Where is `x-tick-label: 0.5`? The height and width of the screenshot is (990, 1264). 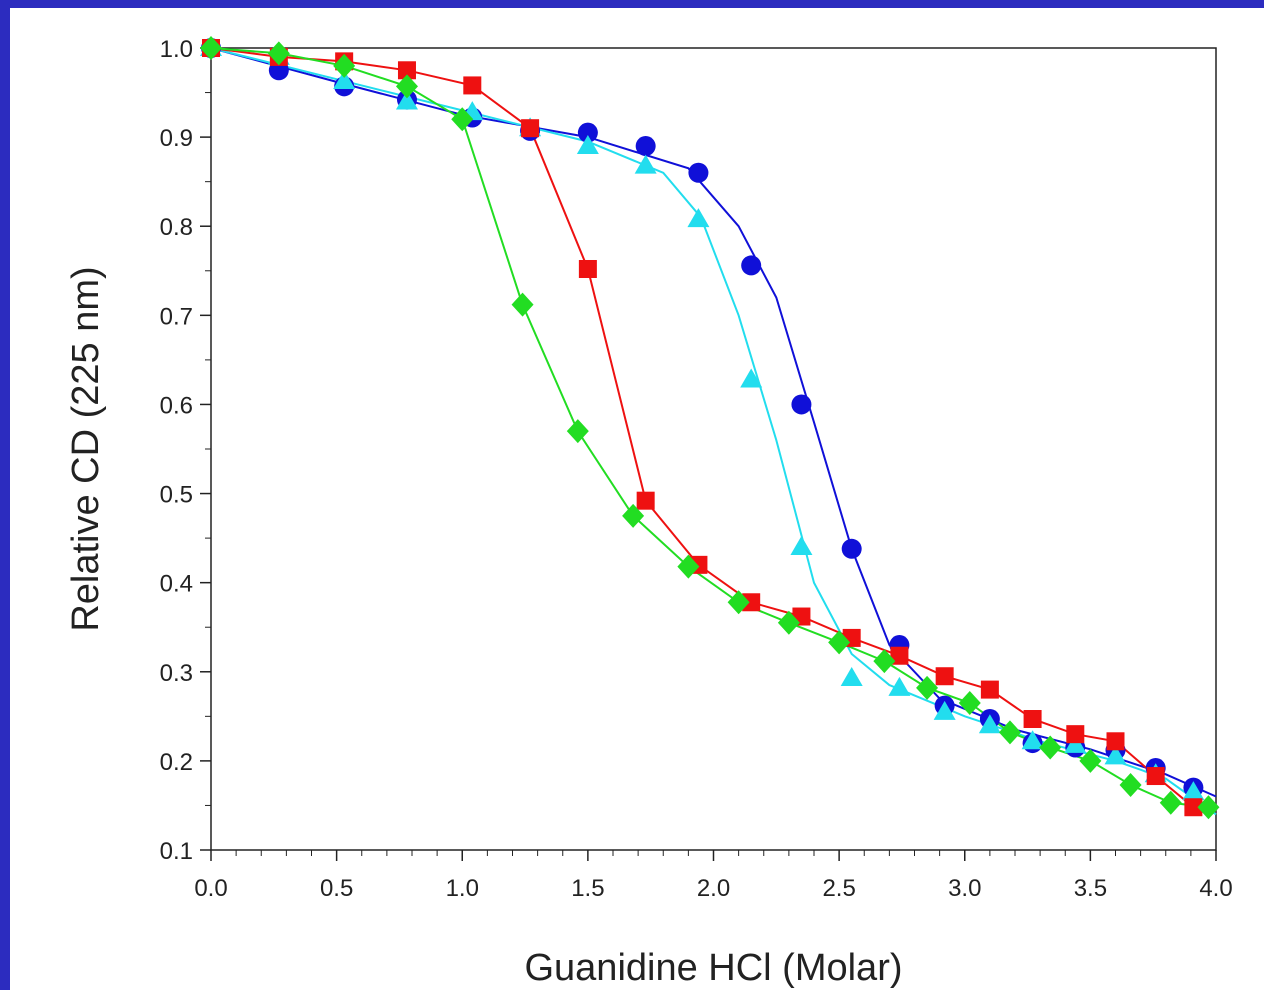 x-tick-label: 0.5 is located at coordinates (336, 888).